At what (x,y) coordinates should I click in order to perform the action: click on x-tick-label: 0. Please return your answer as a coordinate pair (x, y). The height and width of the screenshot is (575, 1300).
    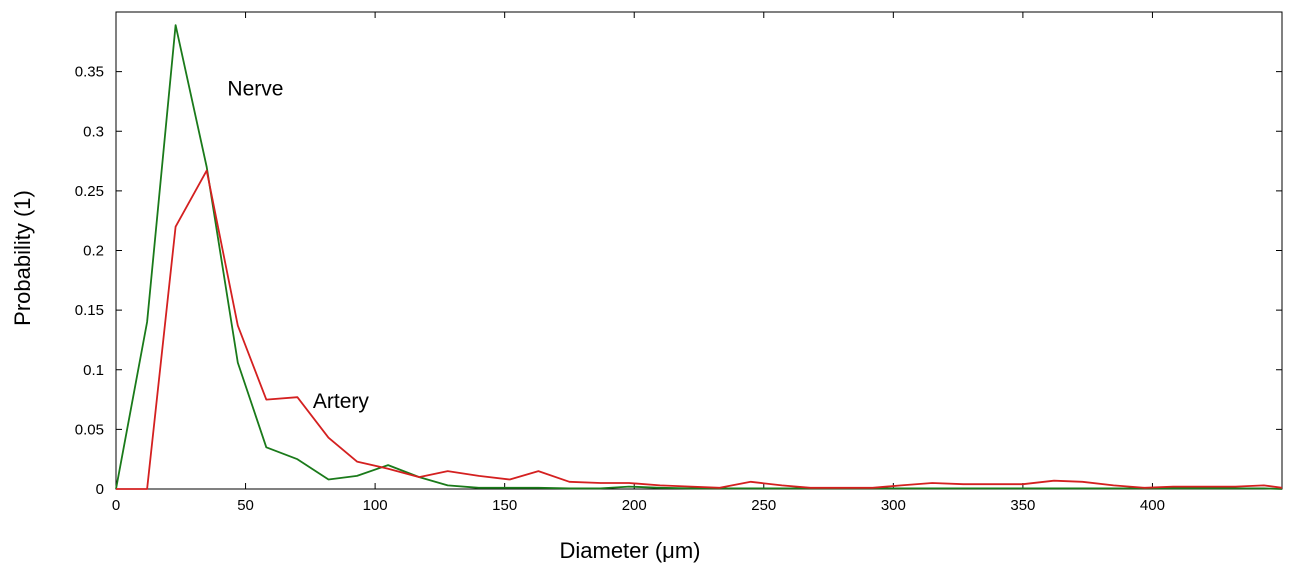
    Looking at the image, I should click on (116, 505).